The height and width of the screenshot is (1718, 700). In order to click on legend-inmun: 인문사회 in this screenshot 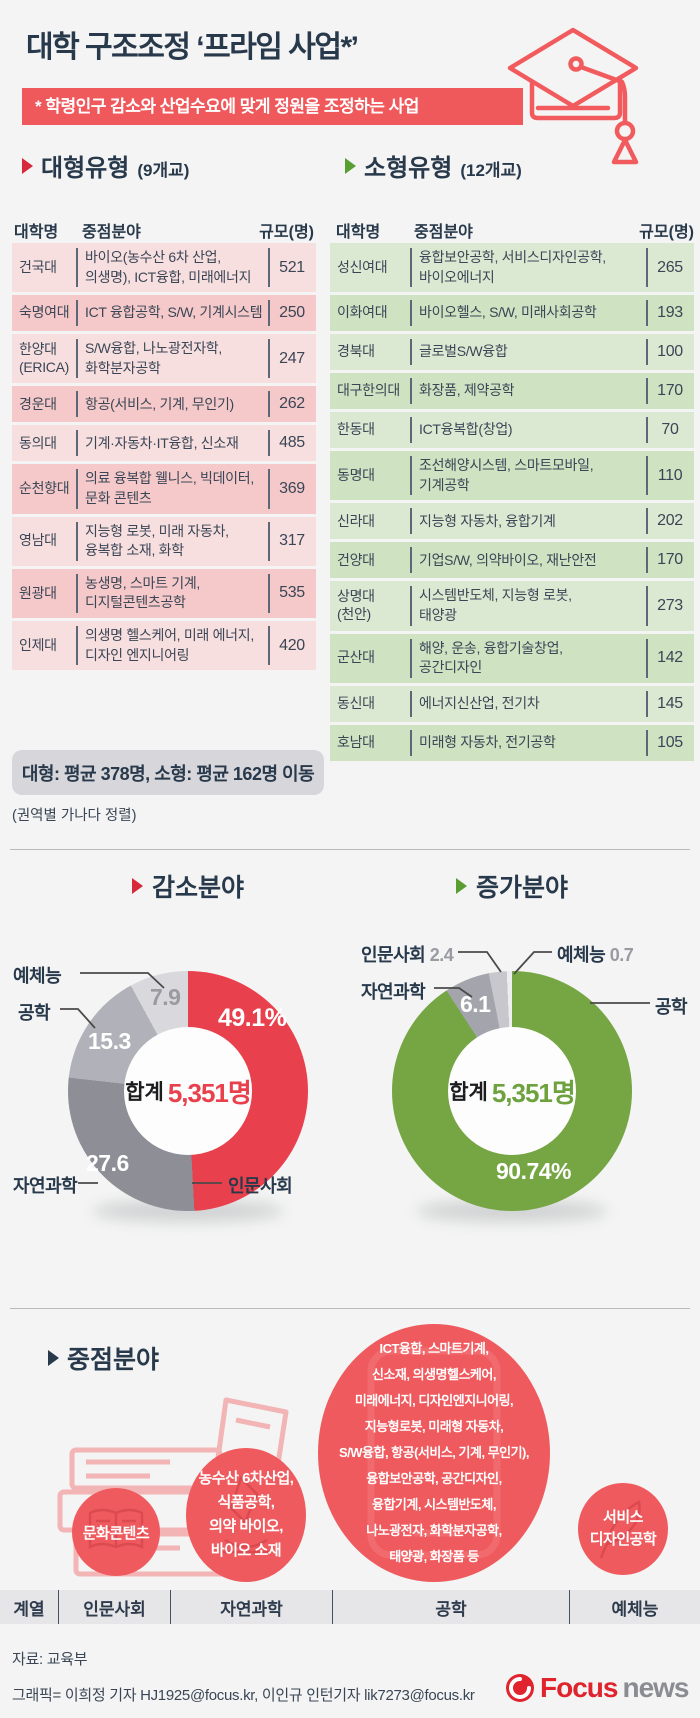, I will do `click(260, 1186)`.